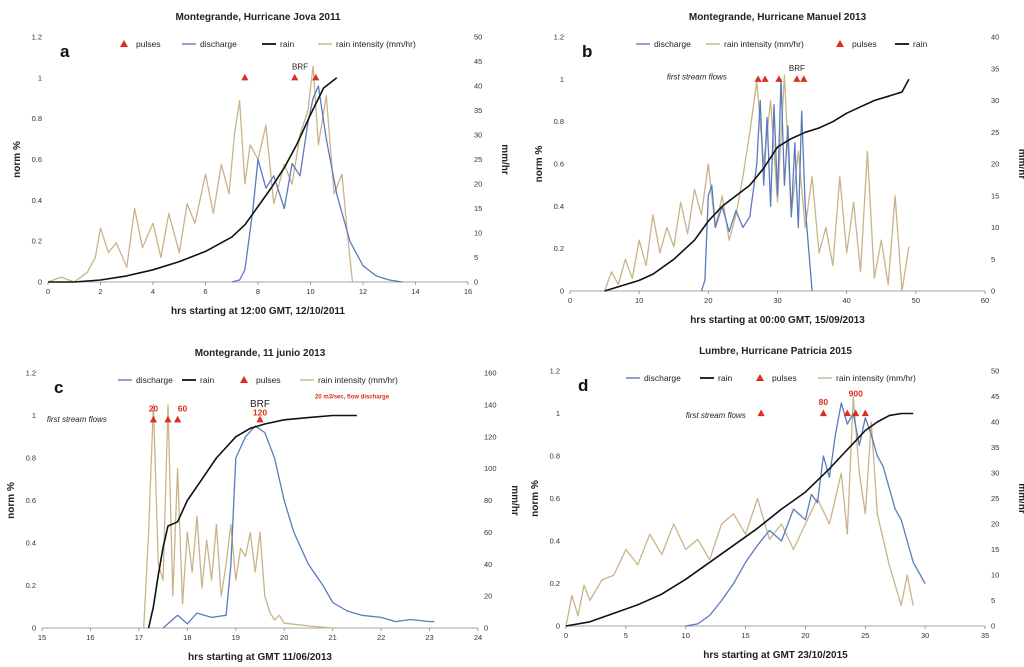  What do you see at coordinates (985, 635) in the screenshot?
I see `x-tick-label: 35` at bounding box center [985, 635].